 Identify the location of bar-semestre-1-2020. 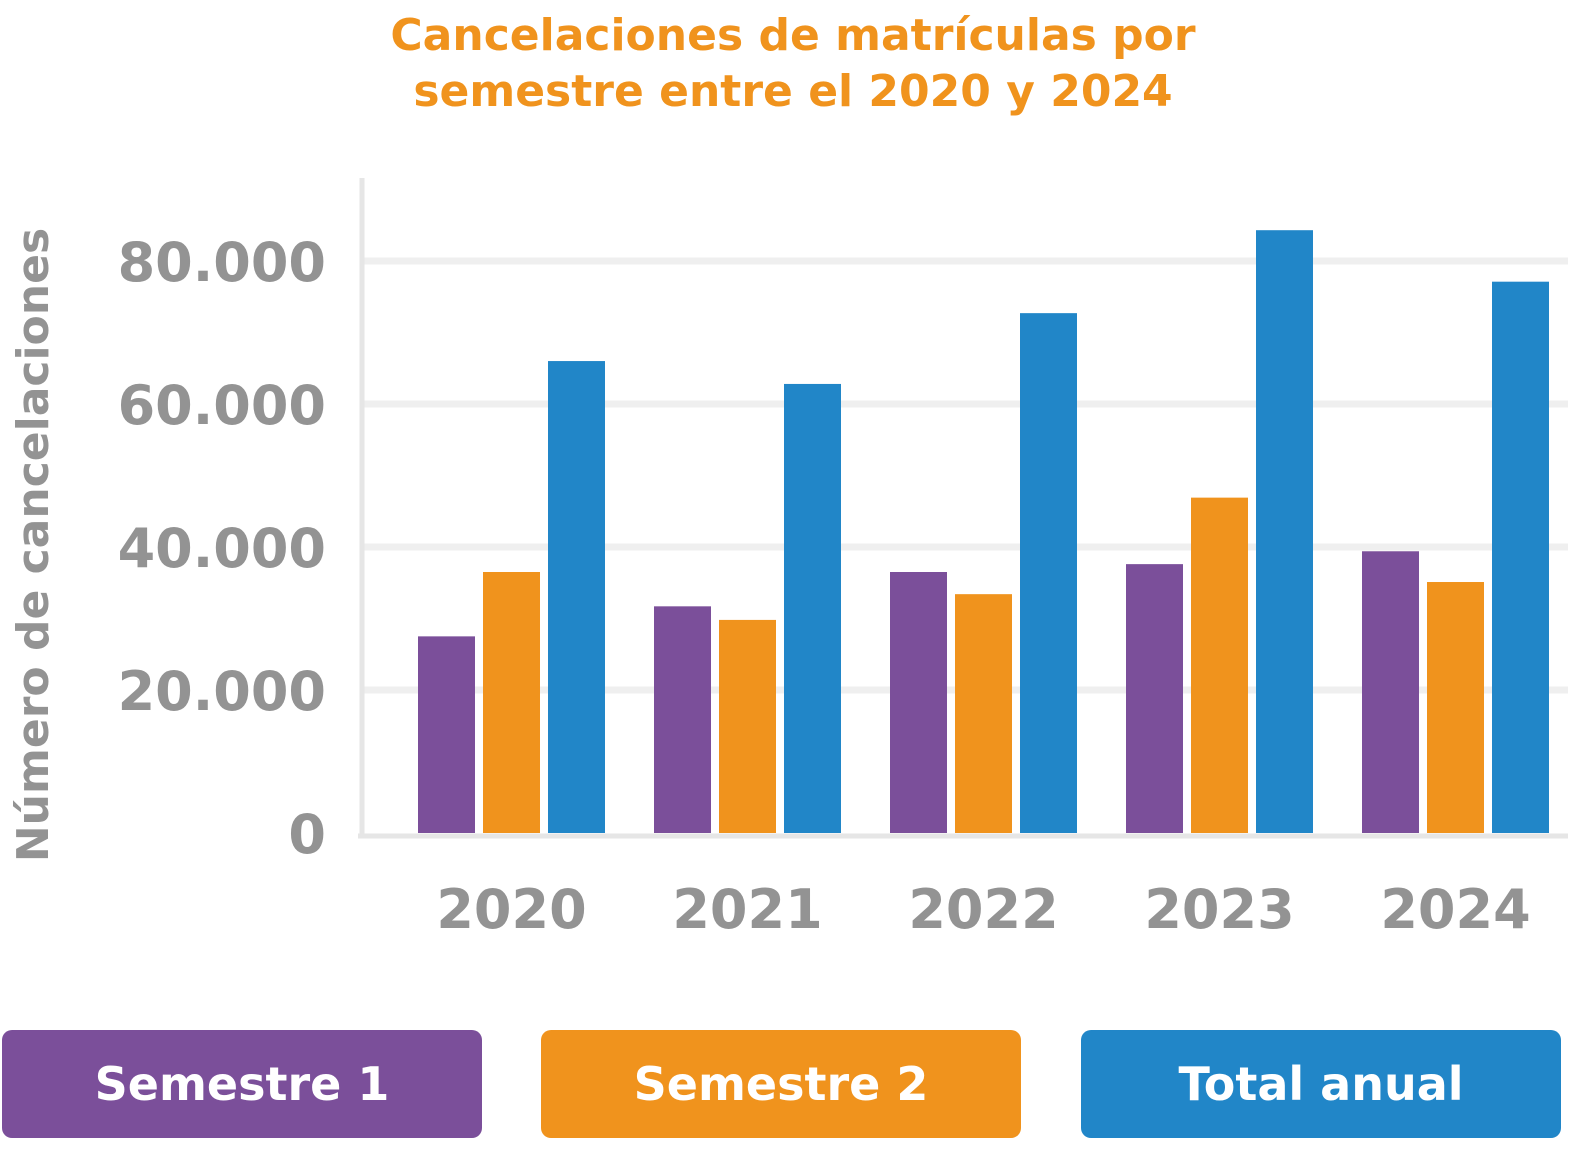
(446, 734).